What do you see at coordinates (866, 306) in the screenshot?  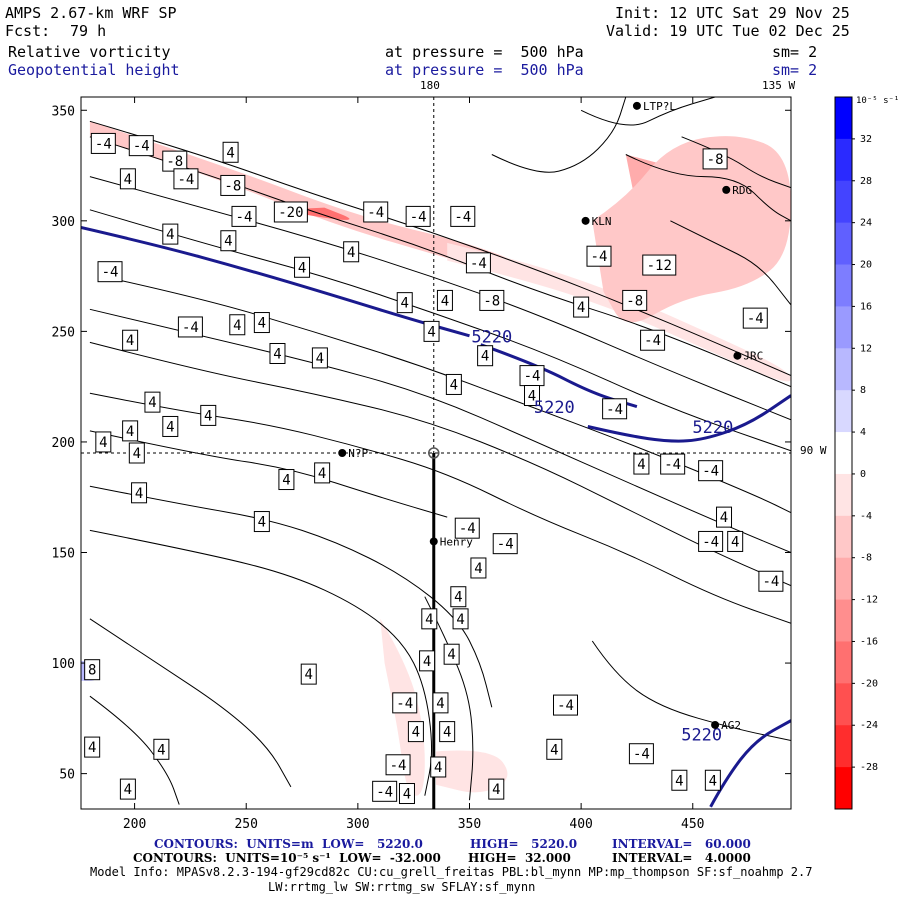 I see `colorbar-tick-label: 16` at bounding box center [866, 306].